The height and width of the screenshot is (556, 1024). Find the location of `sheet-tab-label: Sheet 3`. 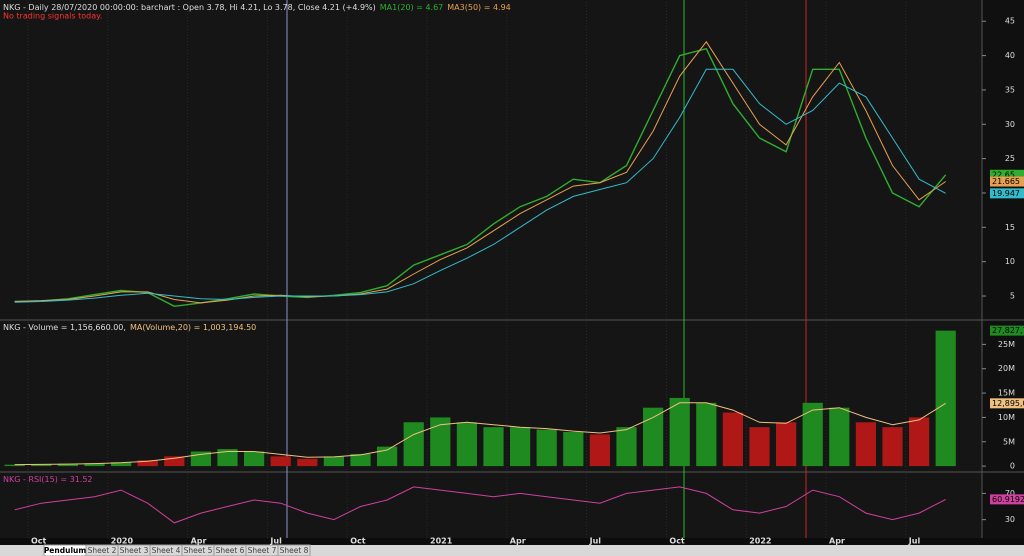

sheet-tab-label: Sheet 3 is located at coordinates (134, 550).